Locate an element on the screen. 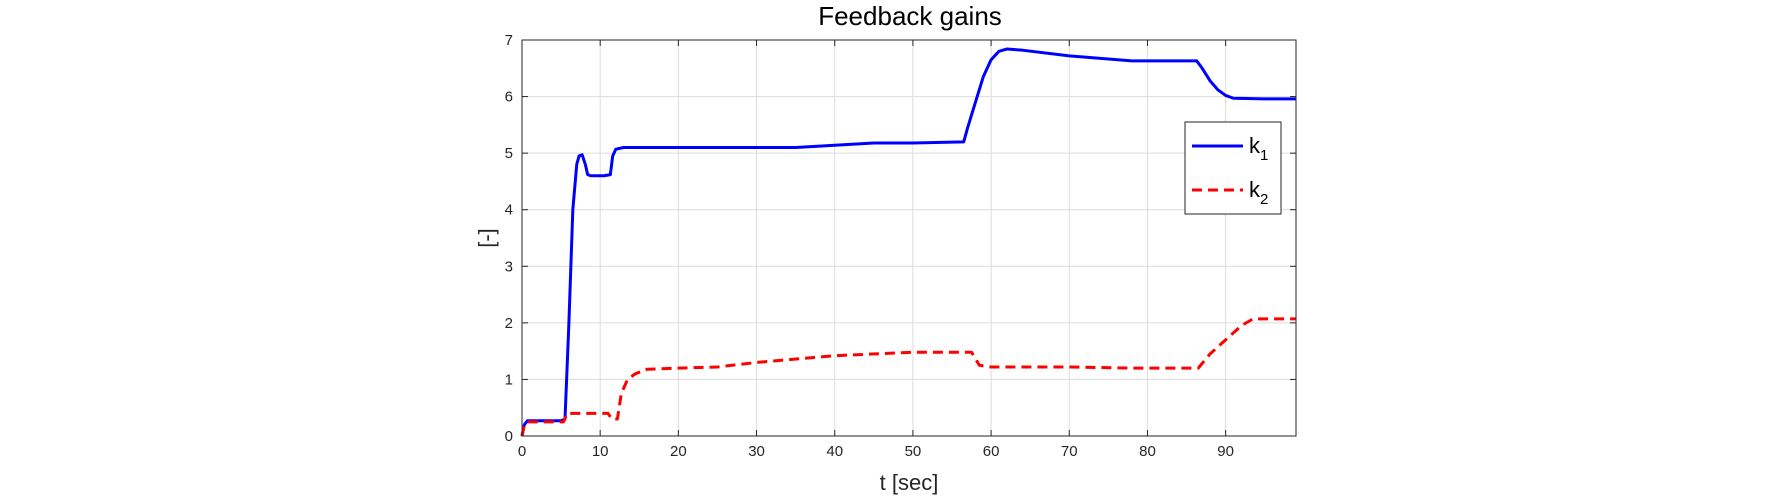  x-tick-label: 30 is located at coordinates (756, 451).